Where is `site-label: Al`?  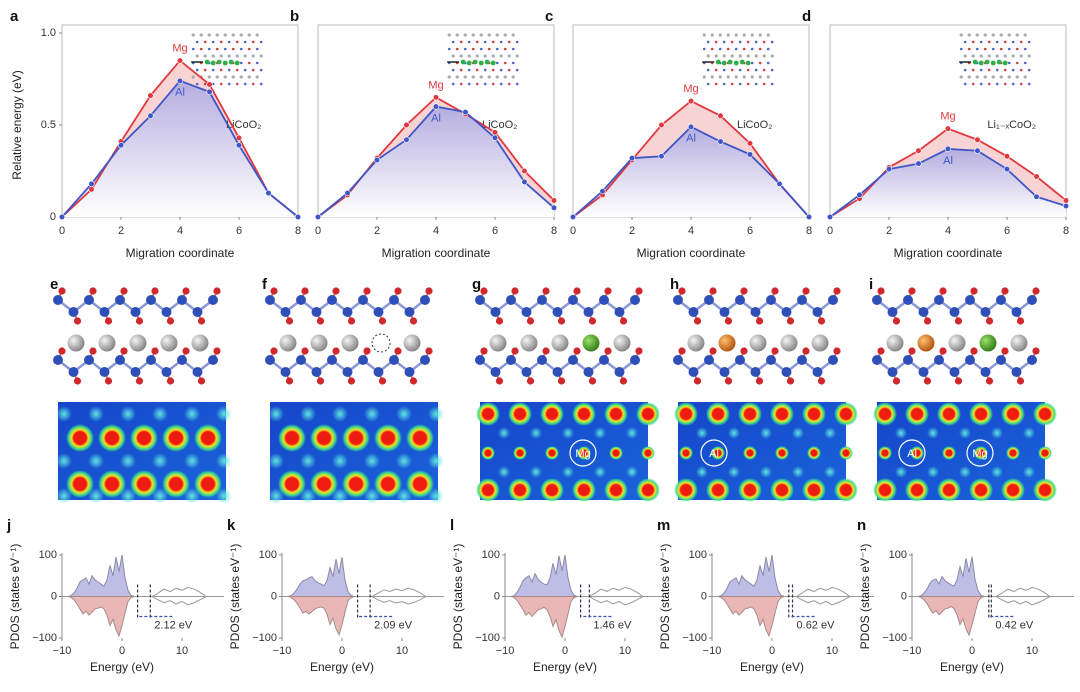 site-label: Al is located at coordinates (912, 454).